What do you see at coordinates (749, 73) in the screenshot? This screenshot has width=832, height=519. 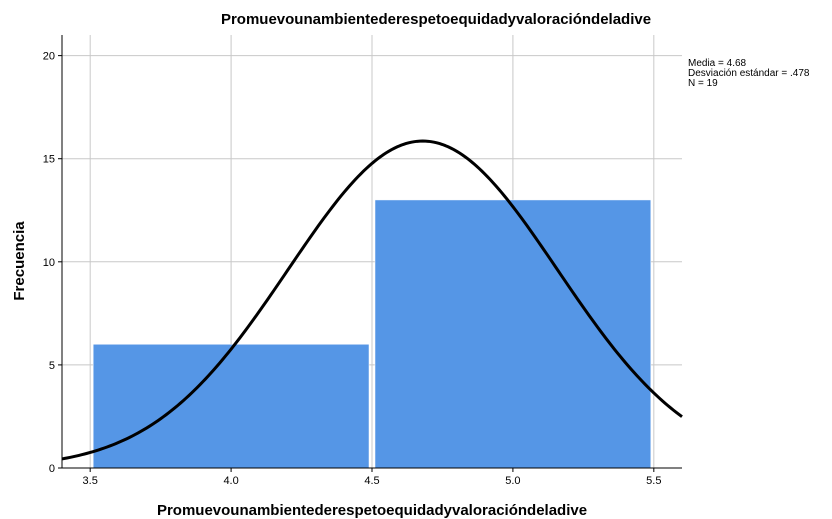 I see `stat-sd: Desviación estándar = .478` at bounding box center [749, 73].